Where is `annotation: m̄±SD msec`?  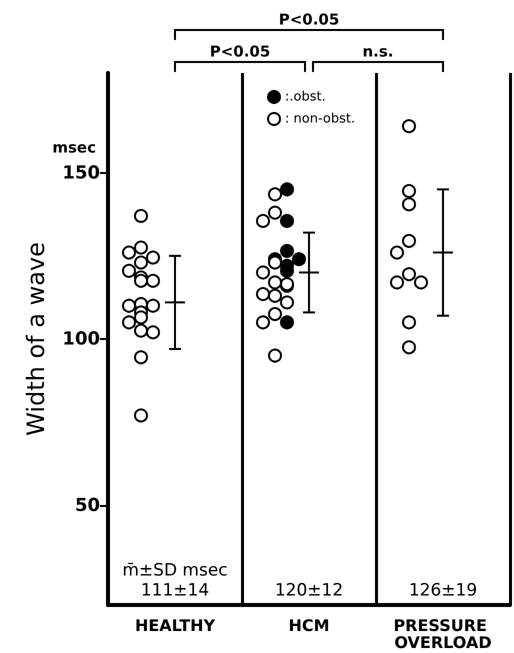 annotation: m̄±SD msec is located at coordinates (175, 570).